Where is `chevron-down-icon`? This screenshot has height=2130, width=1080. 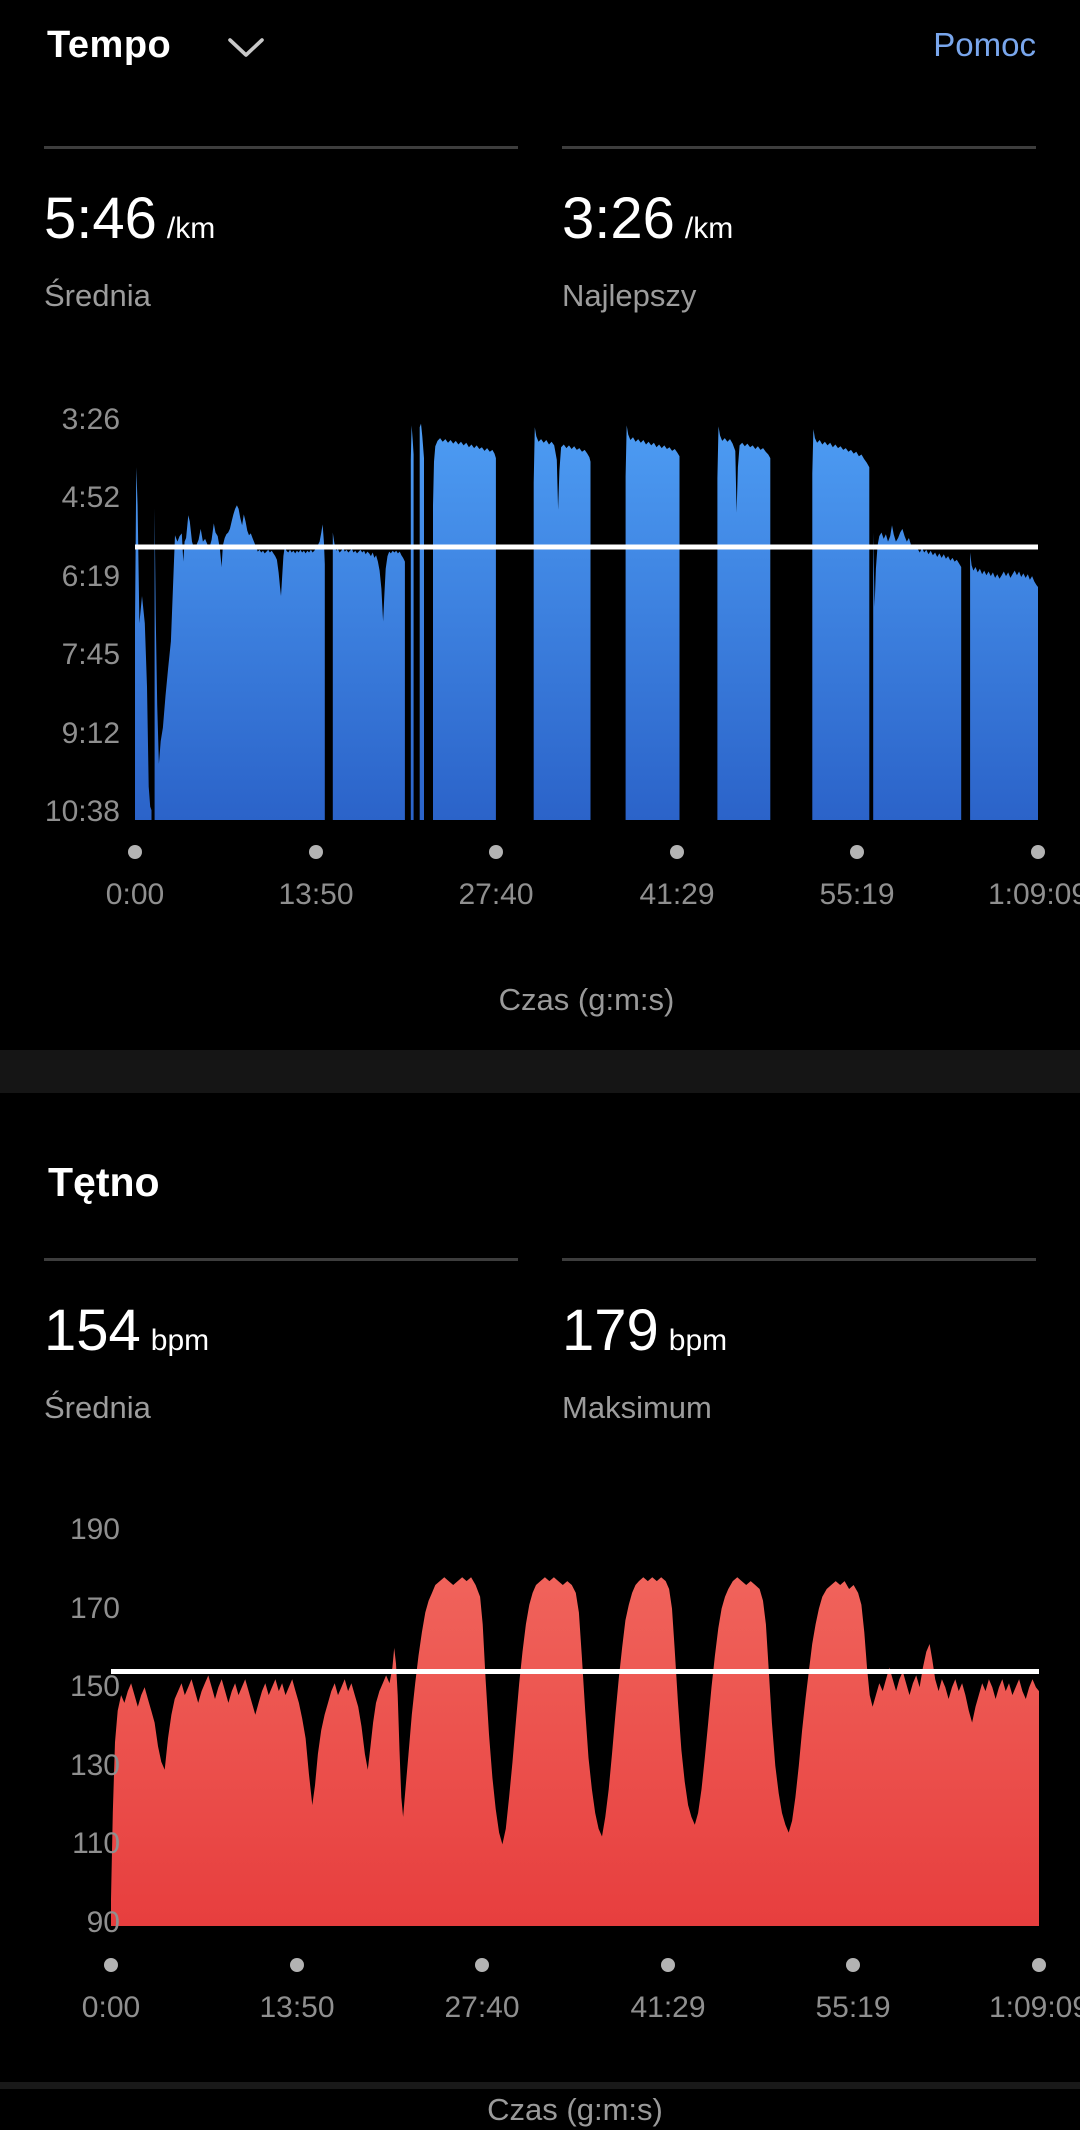
chevron-down-icon is located at coordinates (246, 47).